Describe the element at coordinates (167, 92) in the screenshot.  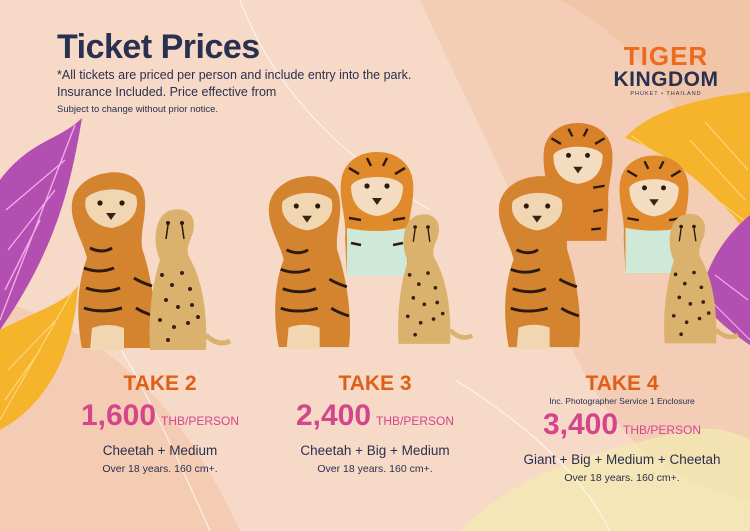
I see `insurance-note: Insurance Included. Price effective from` at that location.